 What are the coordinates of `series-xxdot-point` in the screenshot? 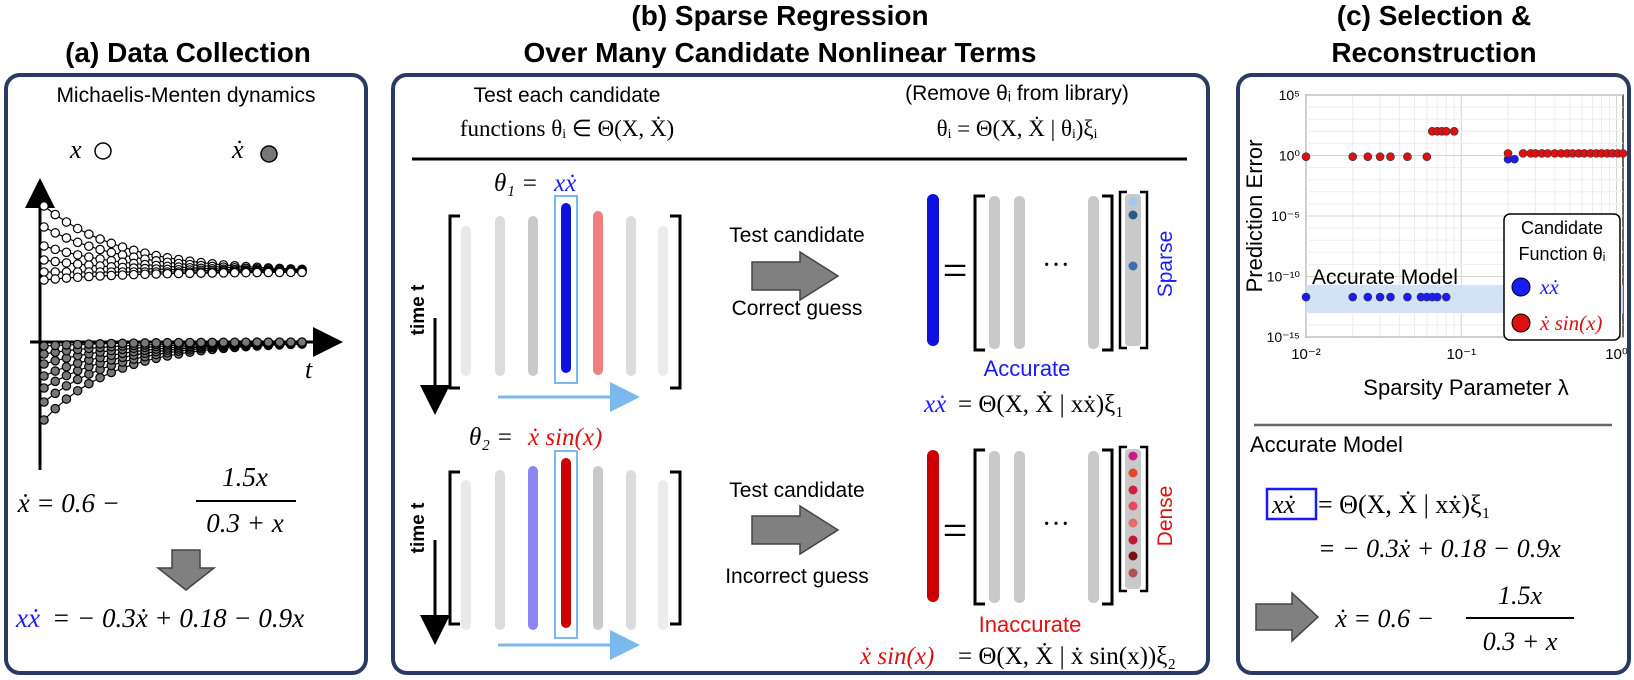 It's located at (1353, 297).